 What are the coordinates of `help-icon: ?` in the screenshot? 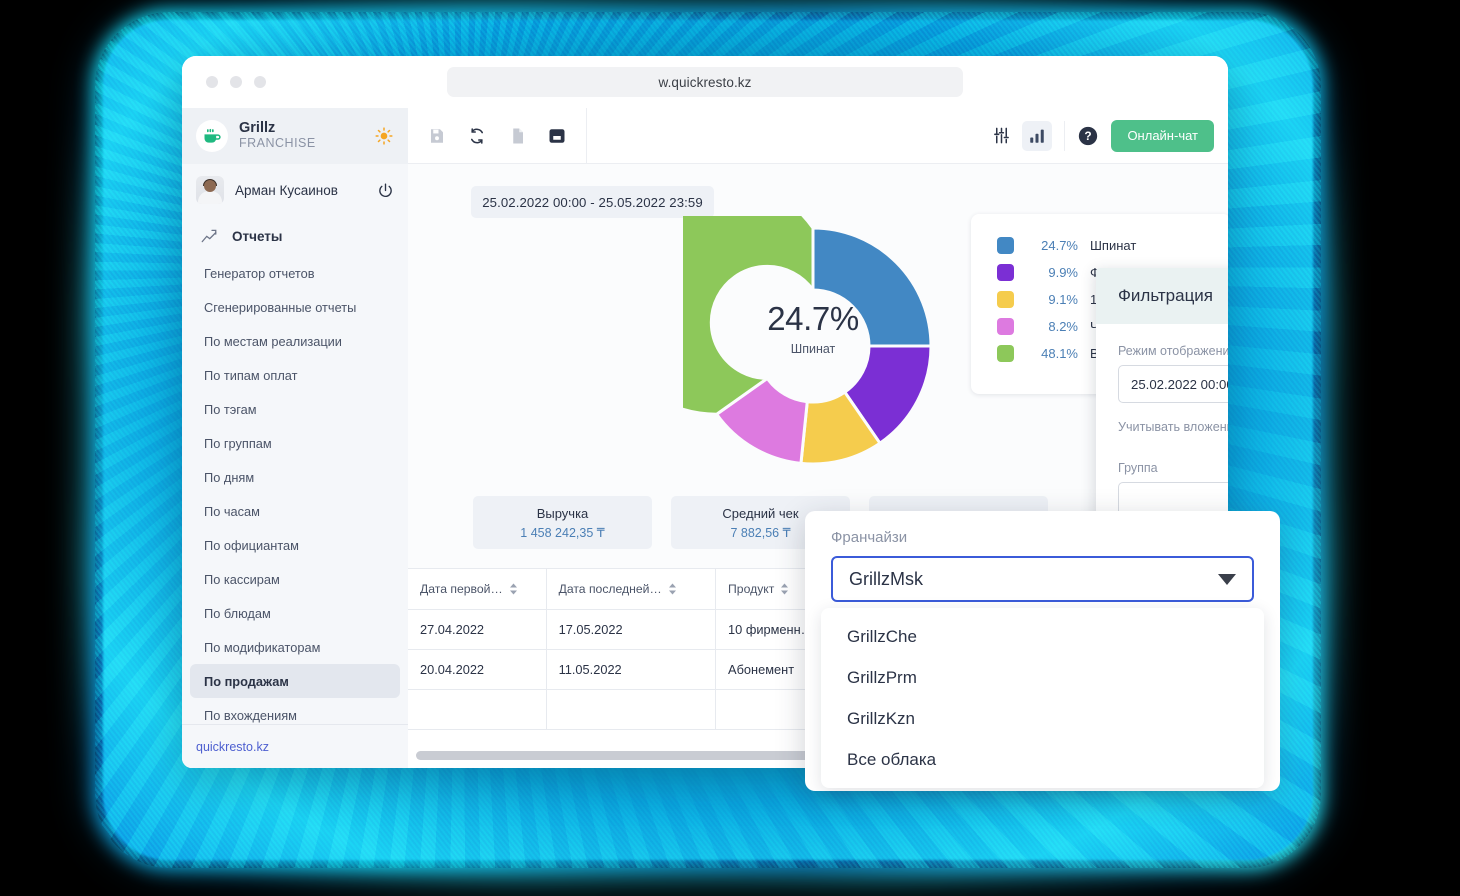 It's located at (1088, 136).